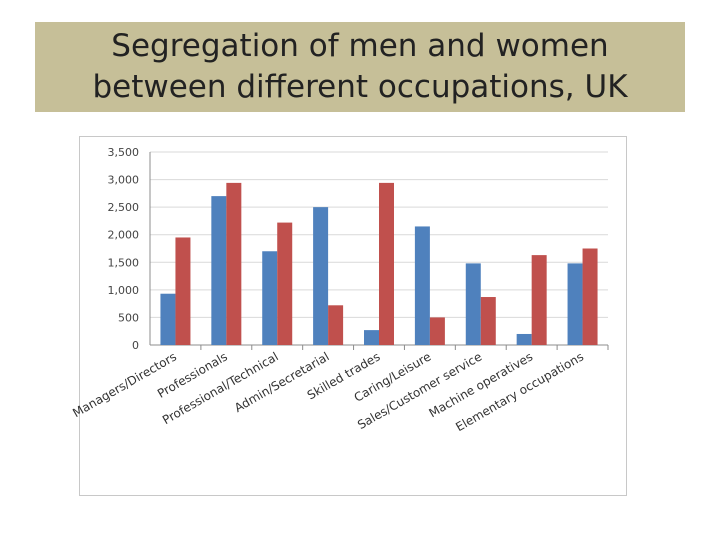 Image resolution: width=720 pixels, height=540 pixels. I want to click on y-tick-label: 2,000, so click(124, 235).